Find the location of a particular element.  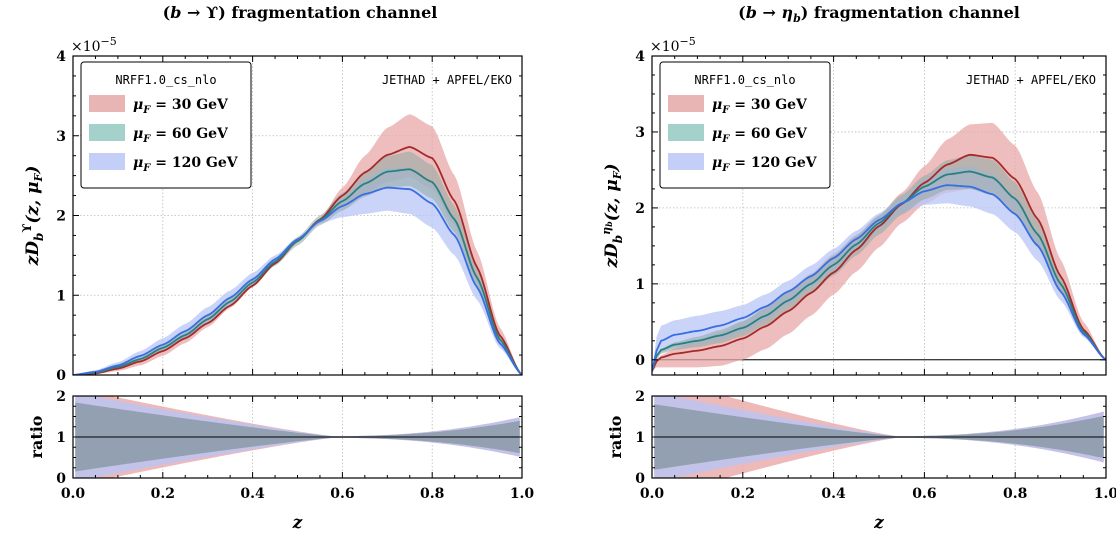

y-axis-label: zDbϒ(z, μF) is located at coordinates (33, 216).